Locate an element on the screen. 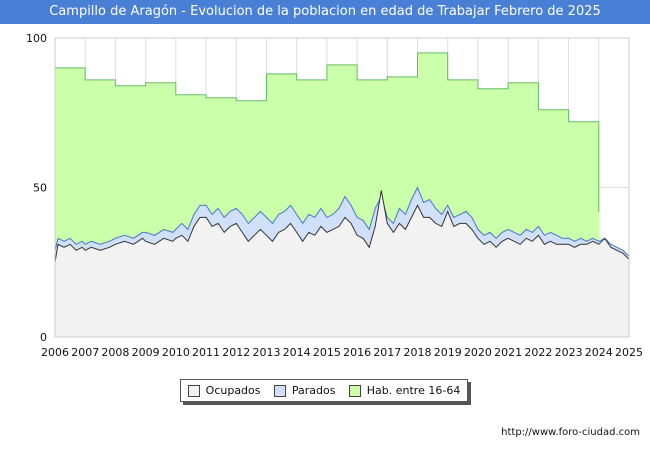 This screenshot has width=650, height=450. legend-label-parados: Parados is located at coordinates (313, 390).